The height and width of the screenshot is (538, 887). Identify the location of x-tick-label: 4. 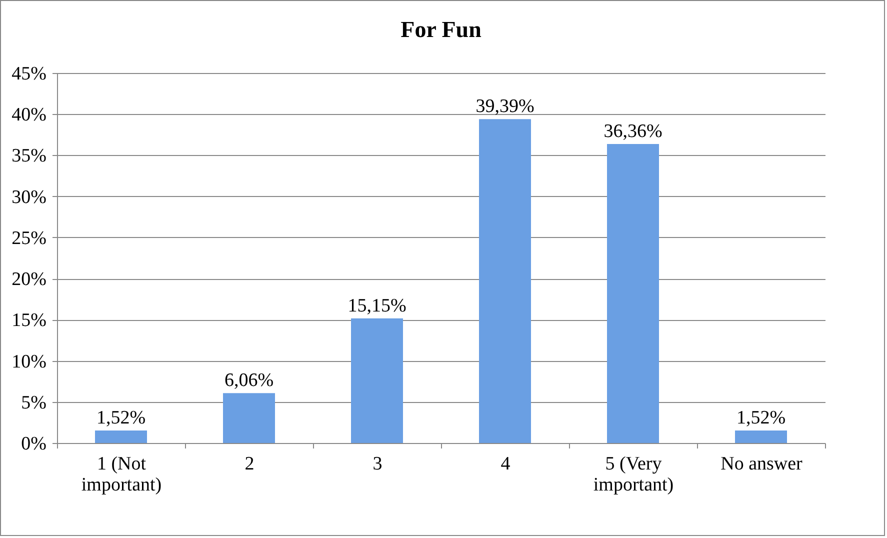
(505, 464).